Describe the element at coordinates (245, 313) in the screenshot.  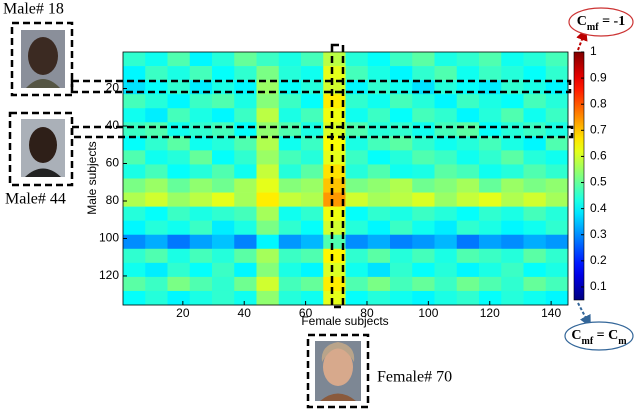
I see `x-tick-label: 40` at that location.